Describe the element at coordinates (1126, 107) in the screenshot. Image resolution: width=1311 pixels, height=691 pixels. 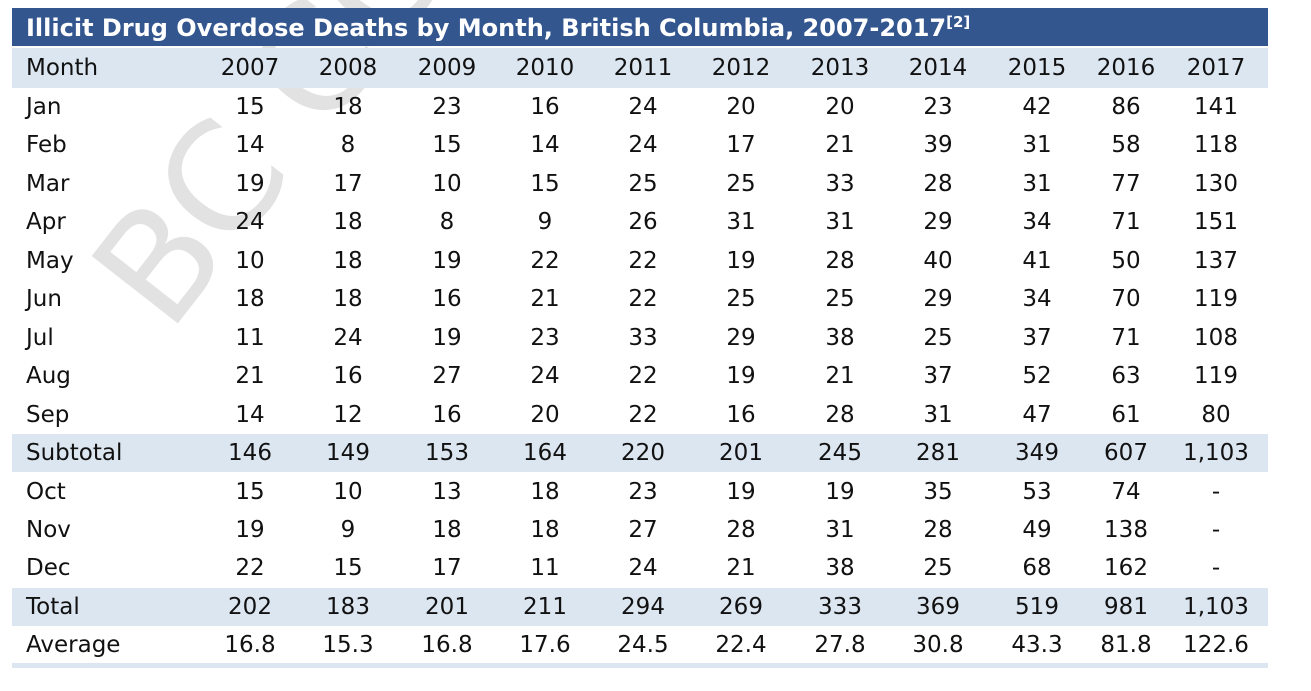
I see `table-cell: 86` at that location.